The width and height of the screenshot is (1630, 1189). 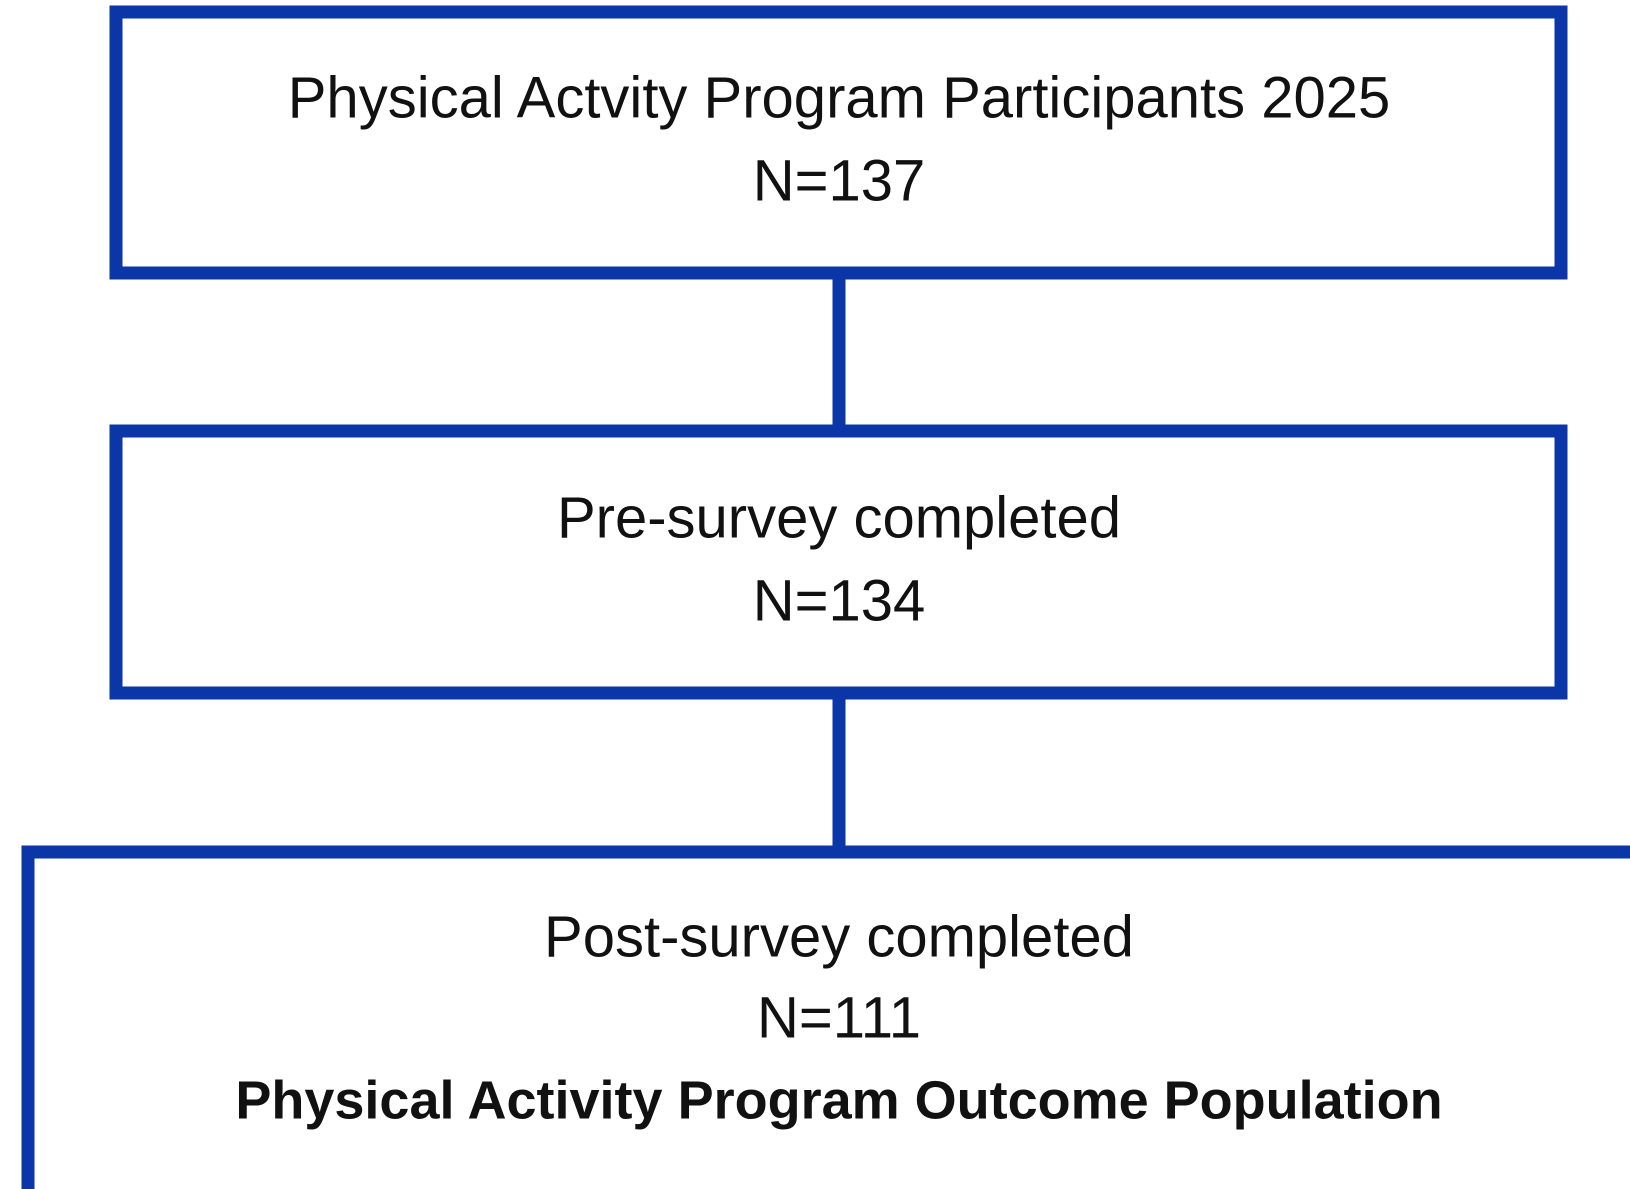 I want to click on node-count: N=134, so click(x=839, y=600).